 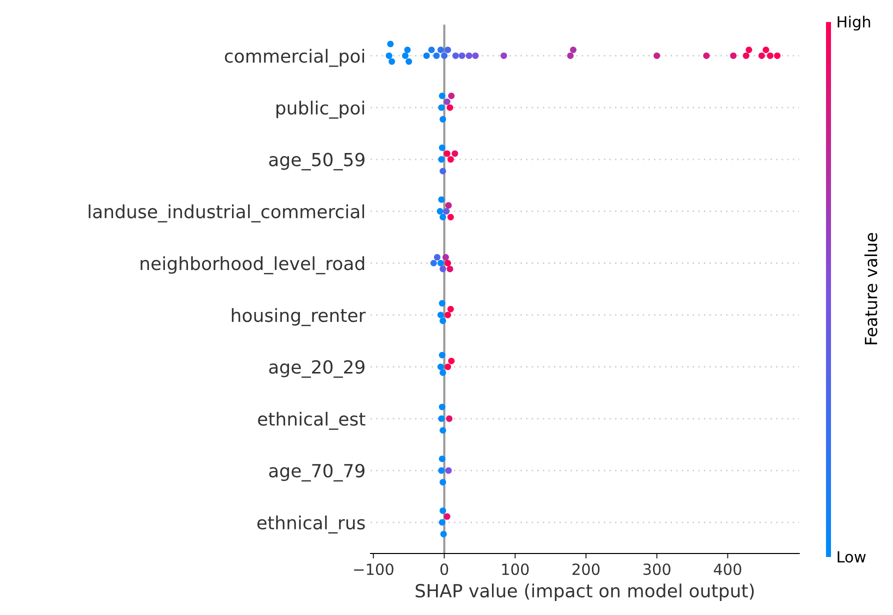 What do you see at coordinates (854, 23) in the screenshot?
I see `color-bar-label: High` at bounding box center [854, 23].